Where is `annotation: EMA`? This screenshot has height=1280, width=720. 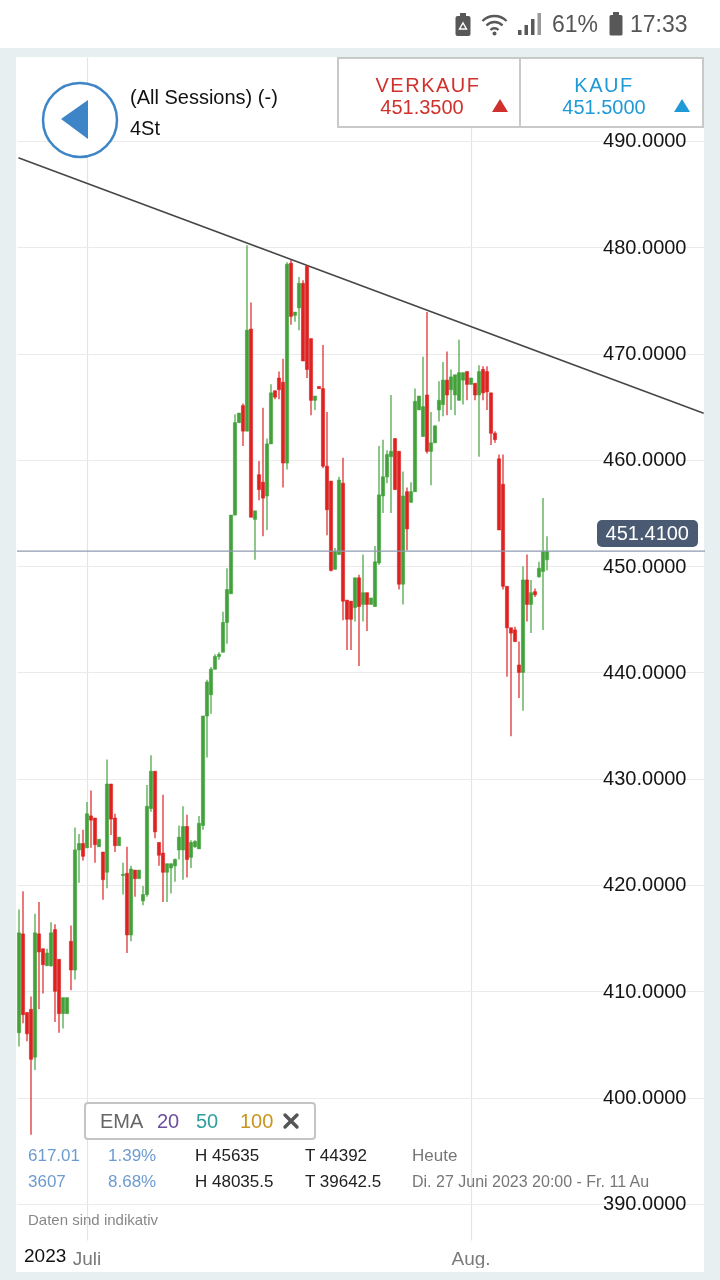
annotation: EMA is located at coordinates (122, 1121).